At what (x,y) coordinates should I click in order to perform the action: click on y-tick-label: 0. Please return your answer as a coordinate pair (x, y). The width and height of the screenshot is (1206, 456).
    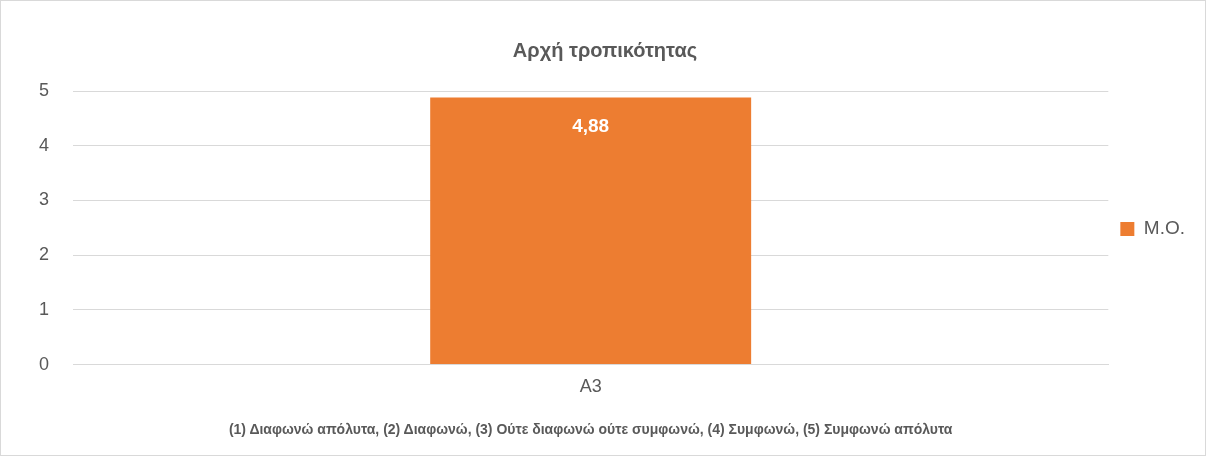
    Looking at the image, I should click on (44, 363).